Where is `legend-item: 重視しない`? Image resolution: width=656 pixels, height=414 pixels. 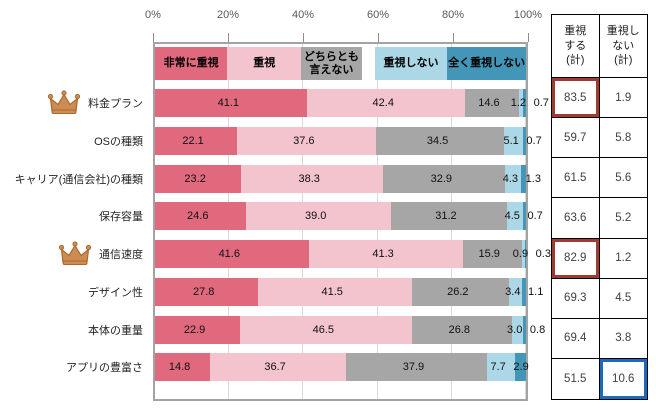 legend-item: 重視しない is located at coordinates (411, 63).